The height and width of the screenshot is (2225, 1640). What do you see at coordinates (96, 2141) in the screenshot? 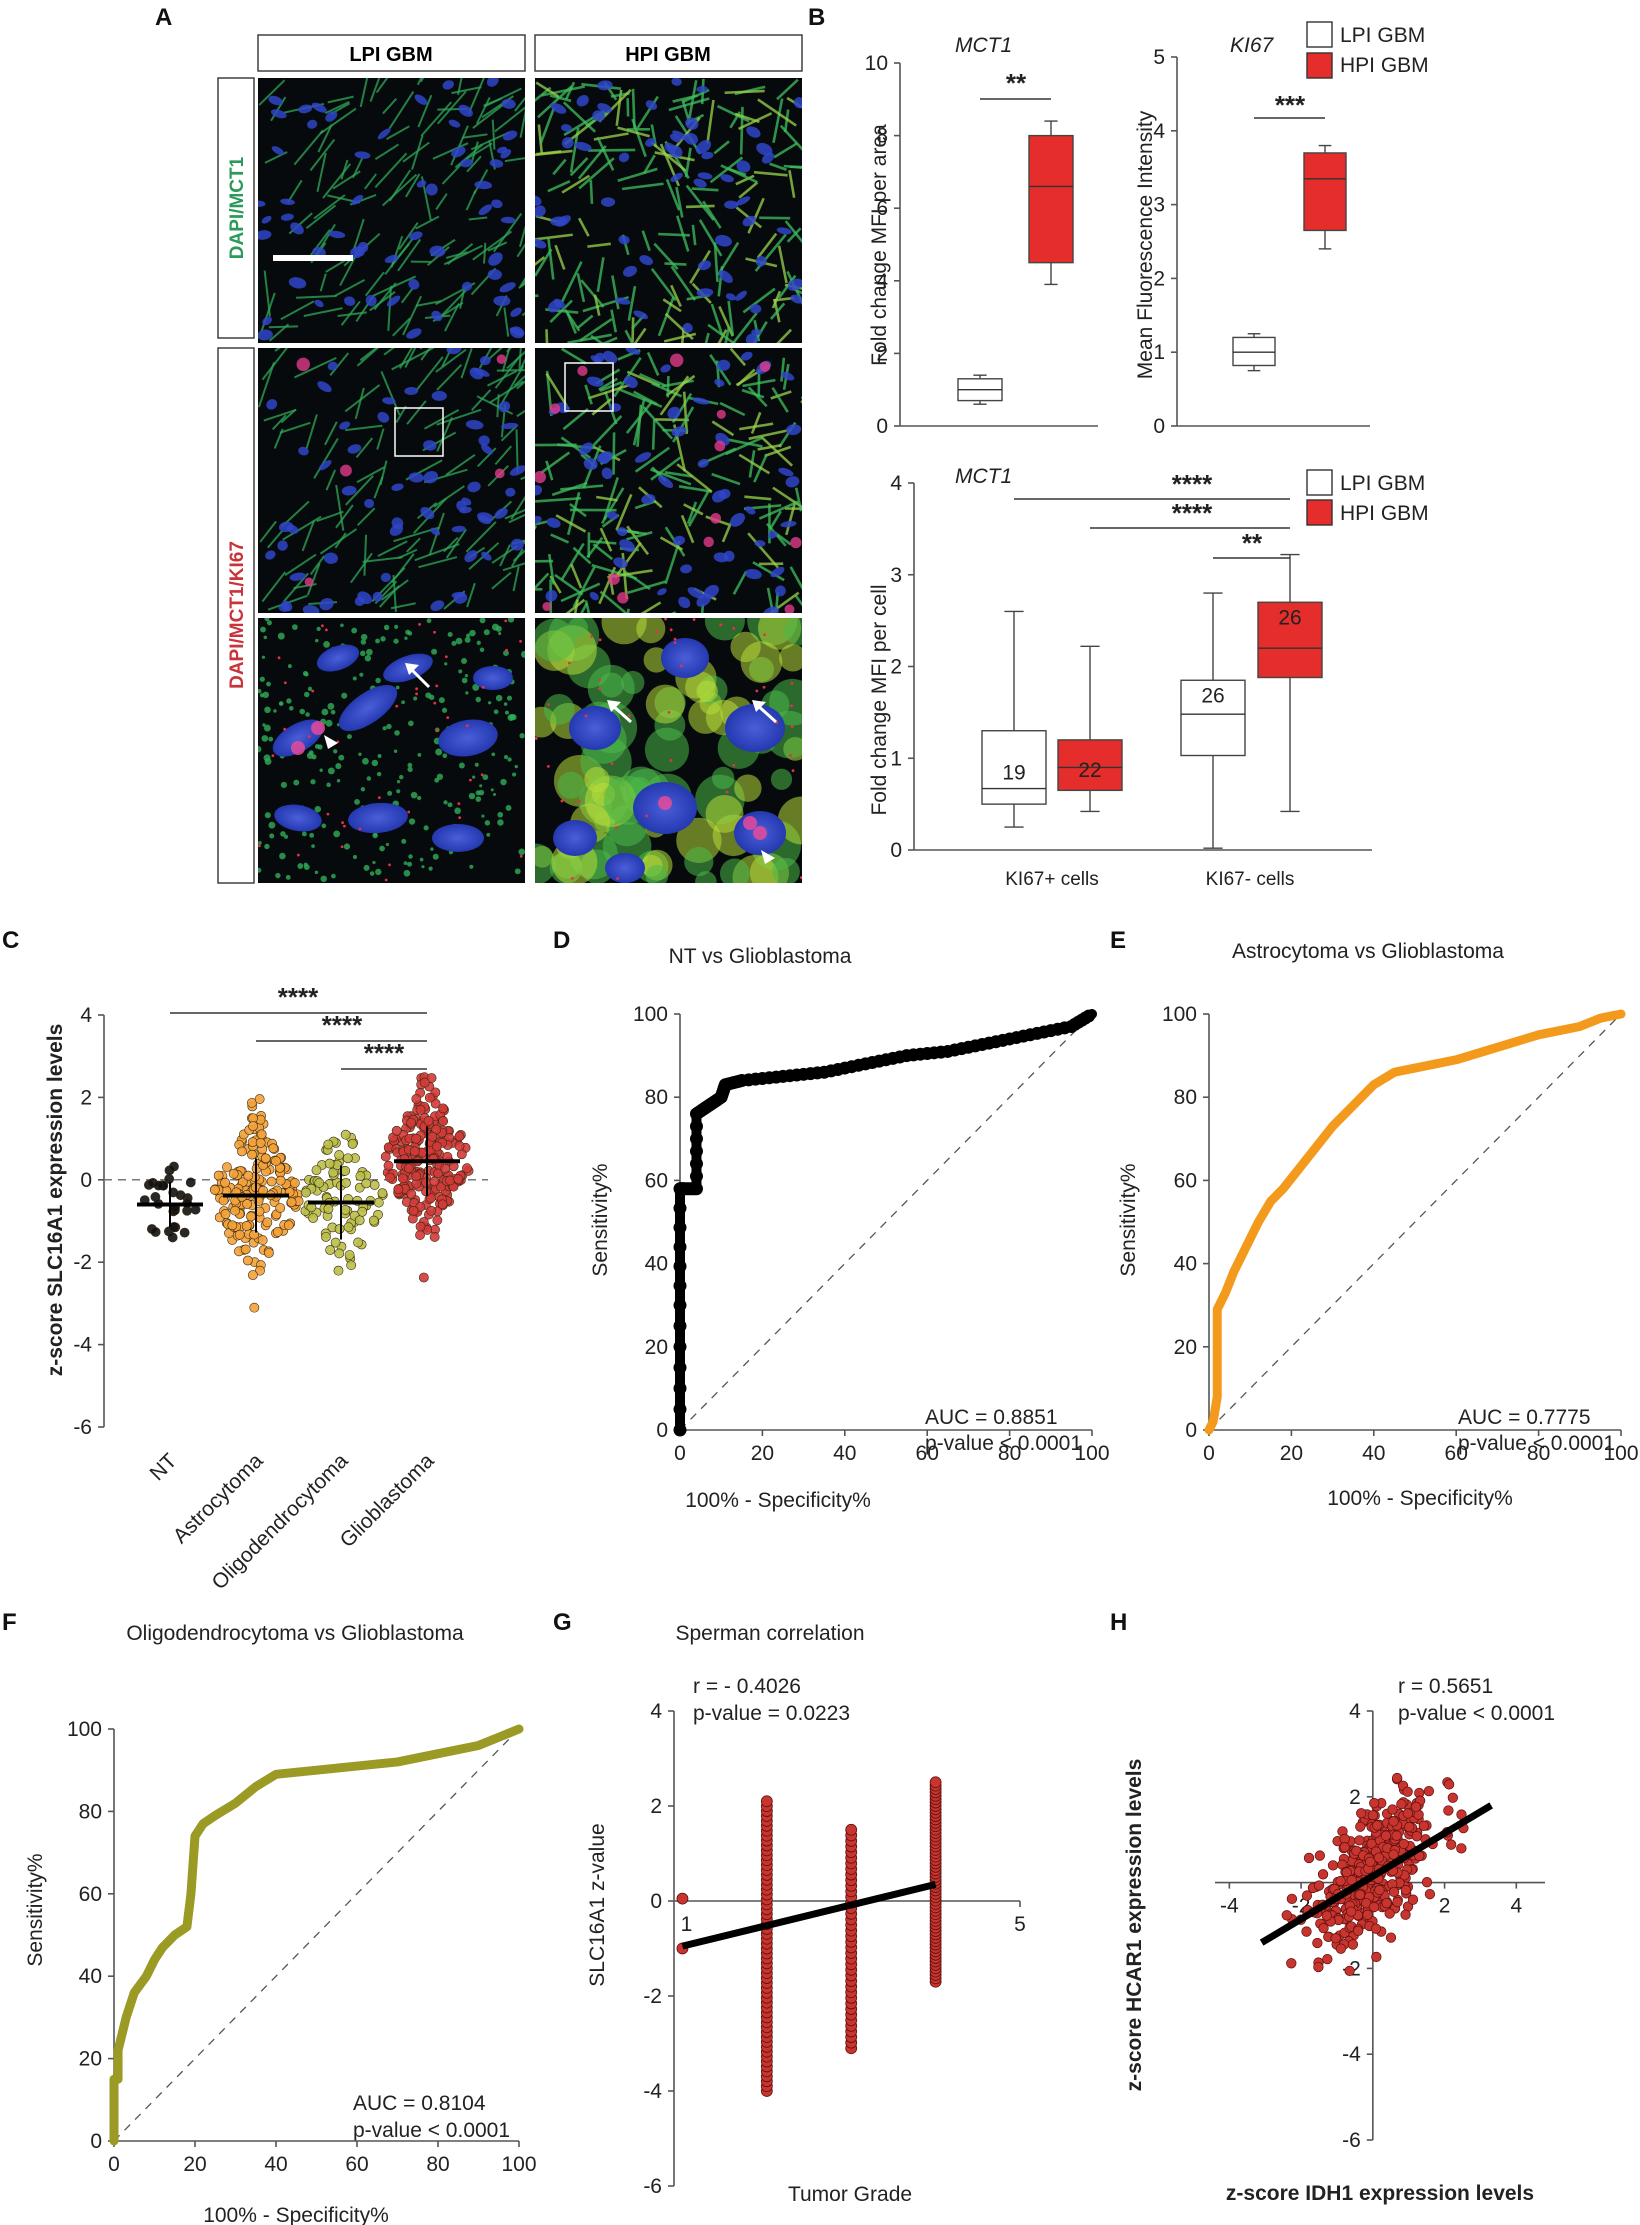
I see `chart-f-y-tick-label: 0` at bounding box center [96, 2141].